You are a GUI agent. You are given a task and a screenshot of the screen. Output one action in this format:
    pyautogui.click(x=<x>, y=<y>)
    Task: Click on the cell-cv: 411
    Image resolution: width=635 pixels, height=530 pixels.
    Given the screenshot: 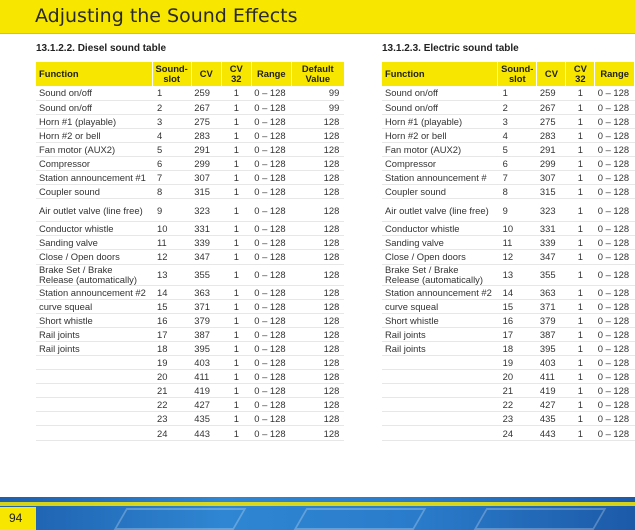 What is the action you would take?
    pyautogui.click(x=206, y=377)
    